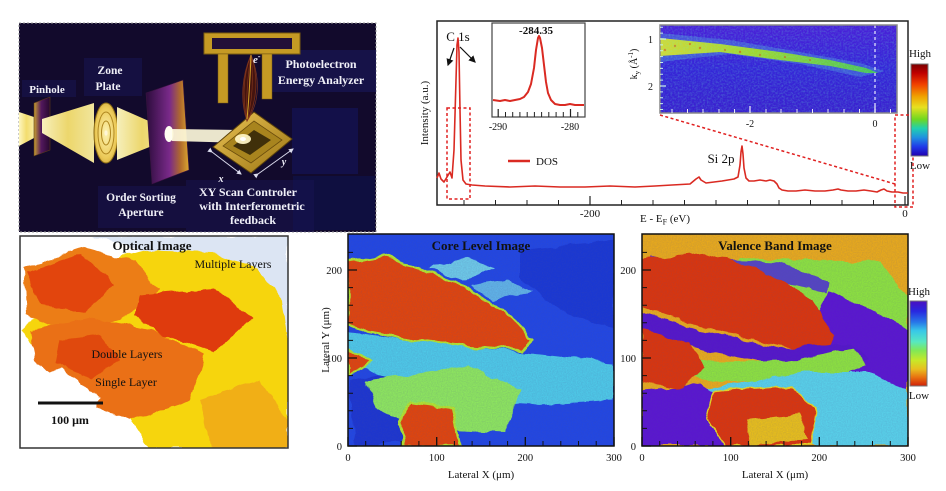  Describe the element at coordinates (651, 219) in the screenshot. I see `spectrum-x-axis-label-pre: E - E` at that location.